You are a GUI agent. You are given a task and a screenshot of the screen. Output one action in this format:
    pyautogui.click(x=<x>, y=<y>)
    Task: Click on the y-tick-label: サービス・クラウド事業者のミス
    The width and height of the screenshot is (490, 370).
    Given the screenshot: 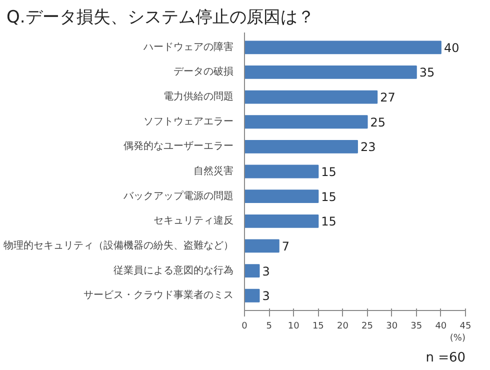 What is the action you would take?
    pyautogui.click(x=159, y=295)
    